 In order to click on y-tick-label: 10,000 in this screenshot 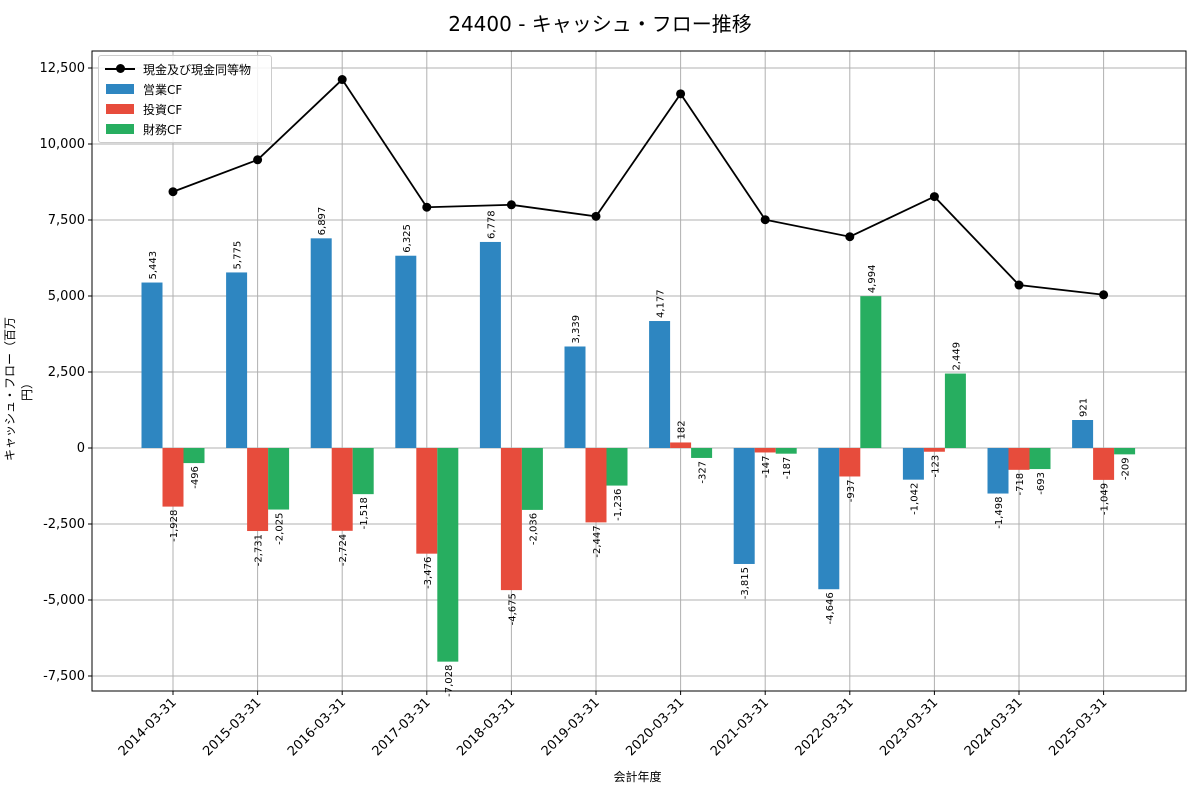, I will do `click(63, 144)`.